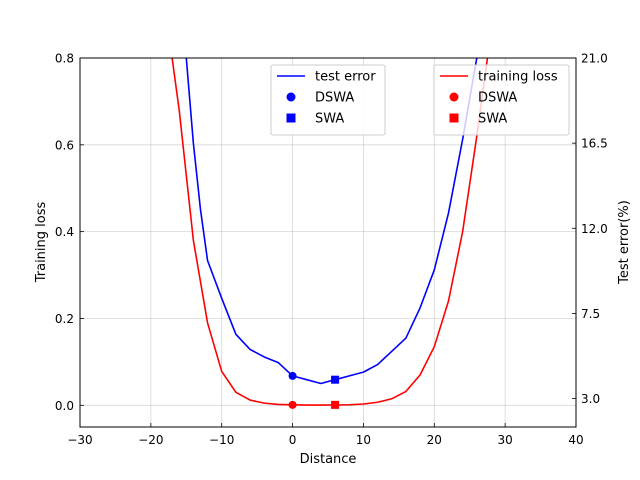  What do you see at coordinates (518, 77) in the screenshot?
I see `legend-entry-label: training loss` at bounding box center [518, 77].